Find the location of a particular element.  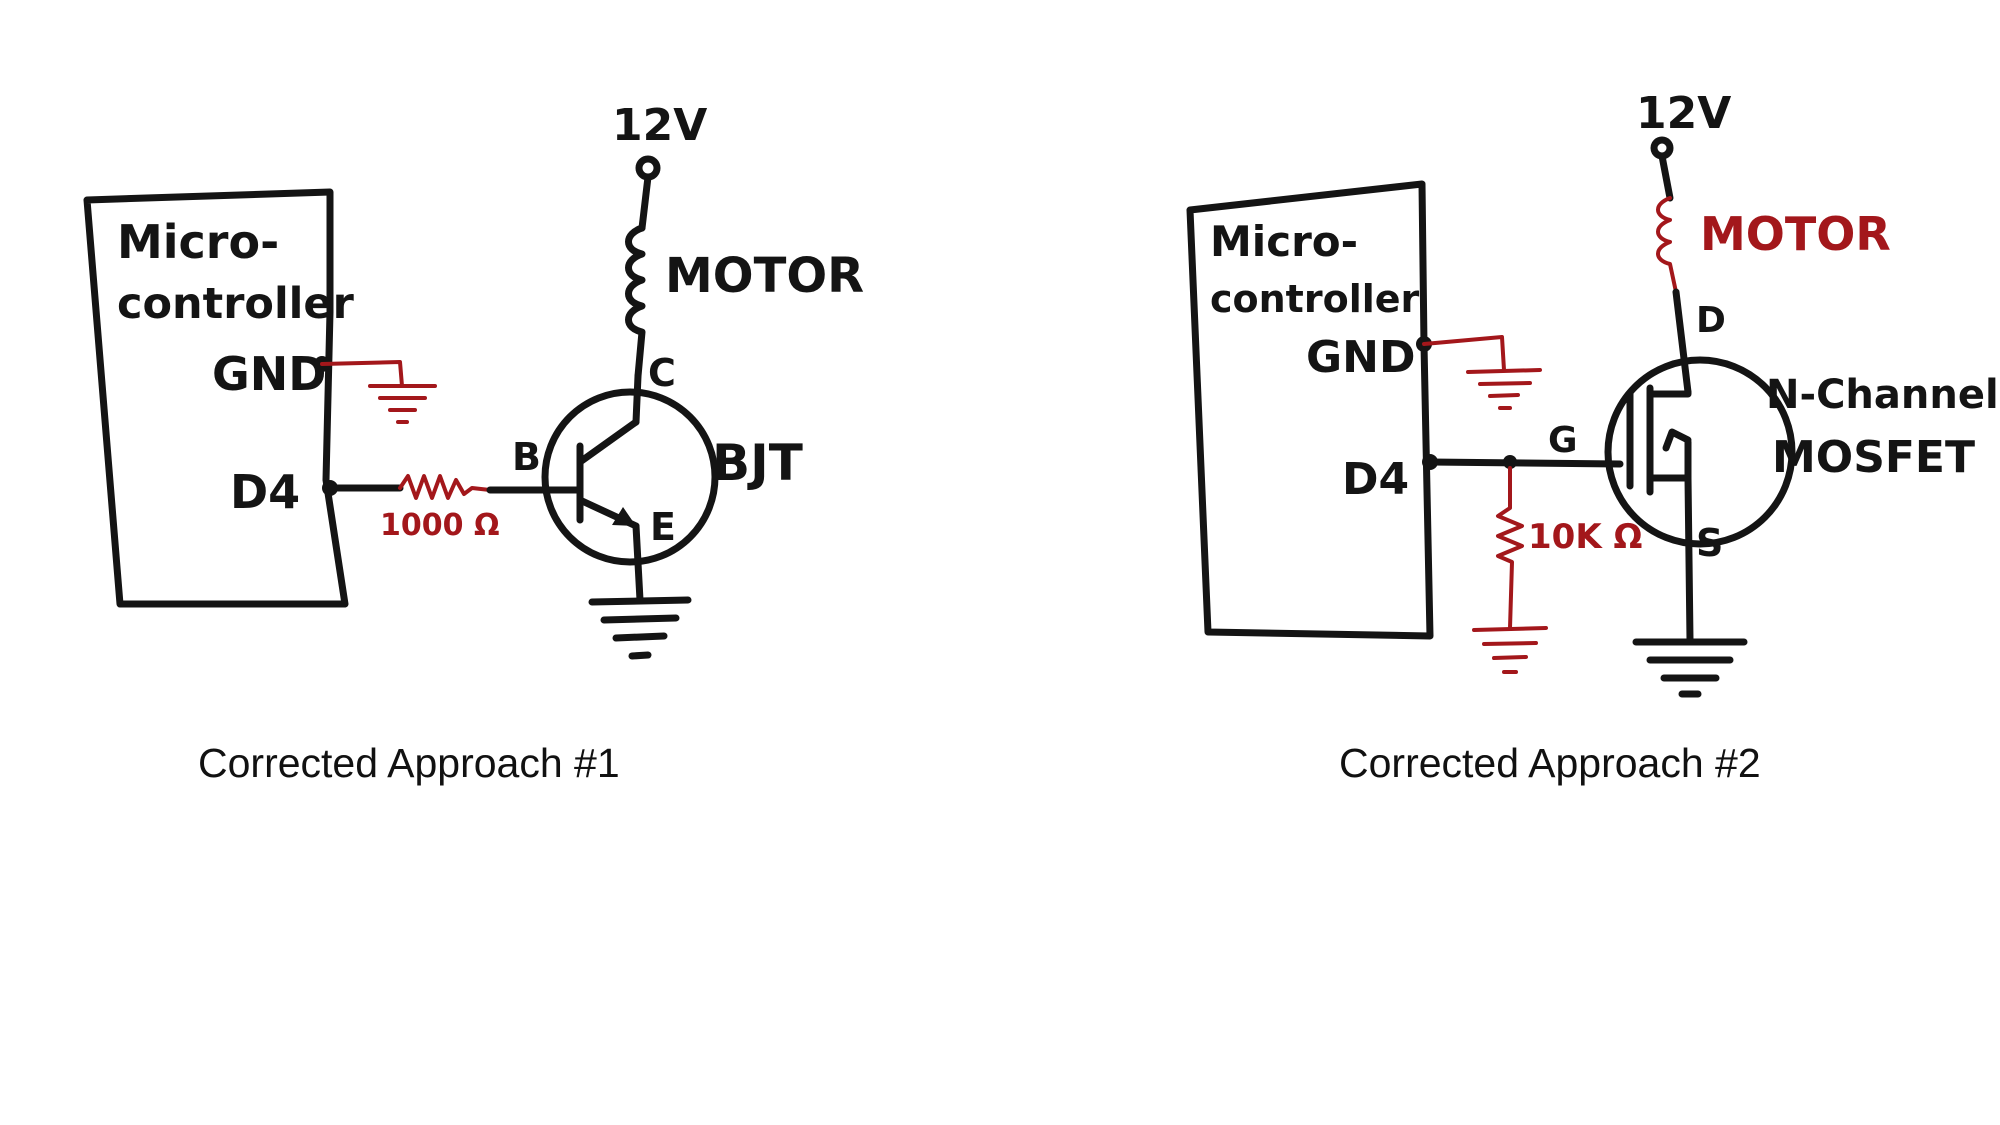

collector-wire is located at coordinates (637, 399).